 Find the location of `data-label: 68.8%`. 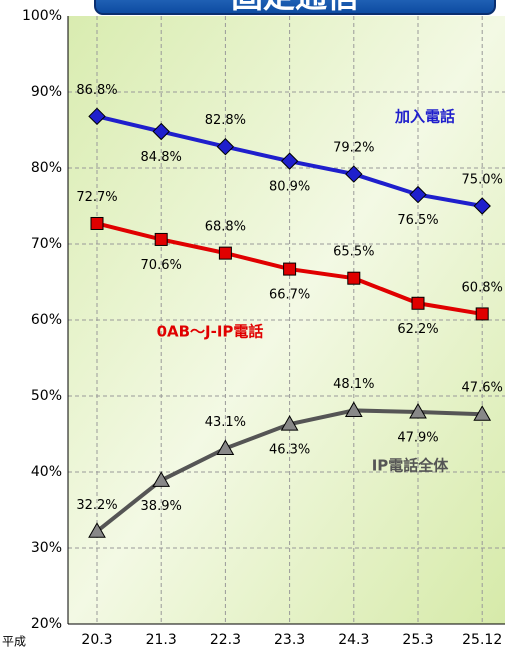

data-label: 68.8% is located at coordinates (225, 227).